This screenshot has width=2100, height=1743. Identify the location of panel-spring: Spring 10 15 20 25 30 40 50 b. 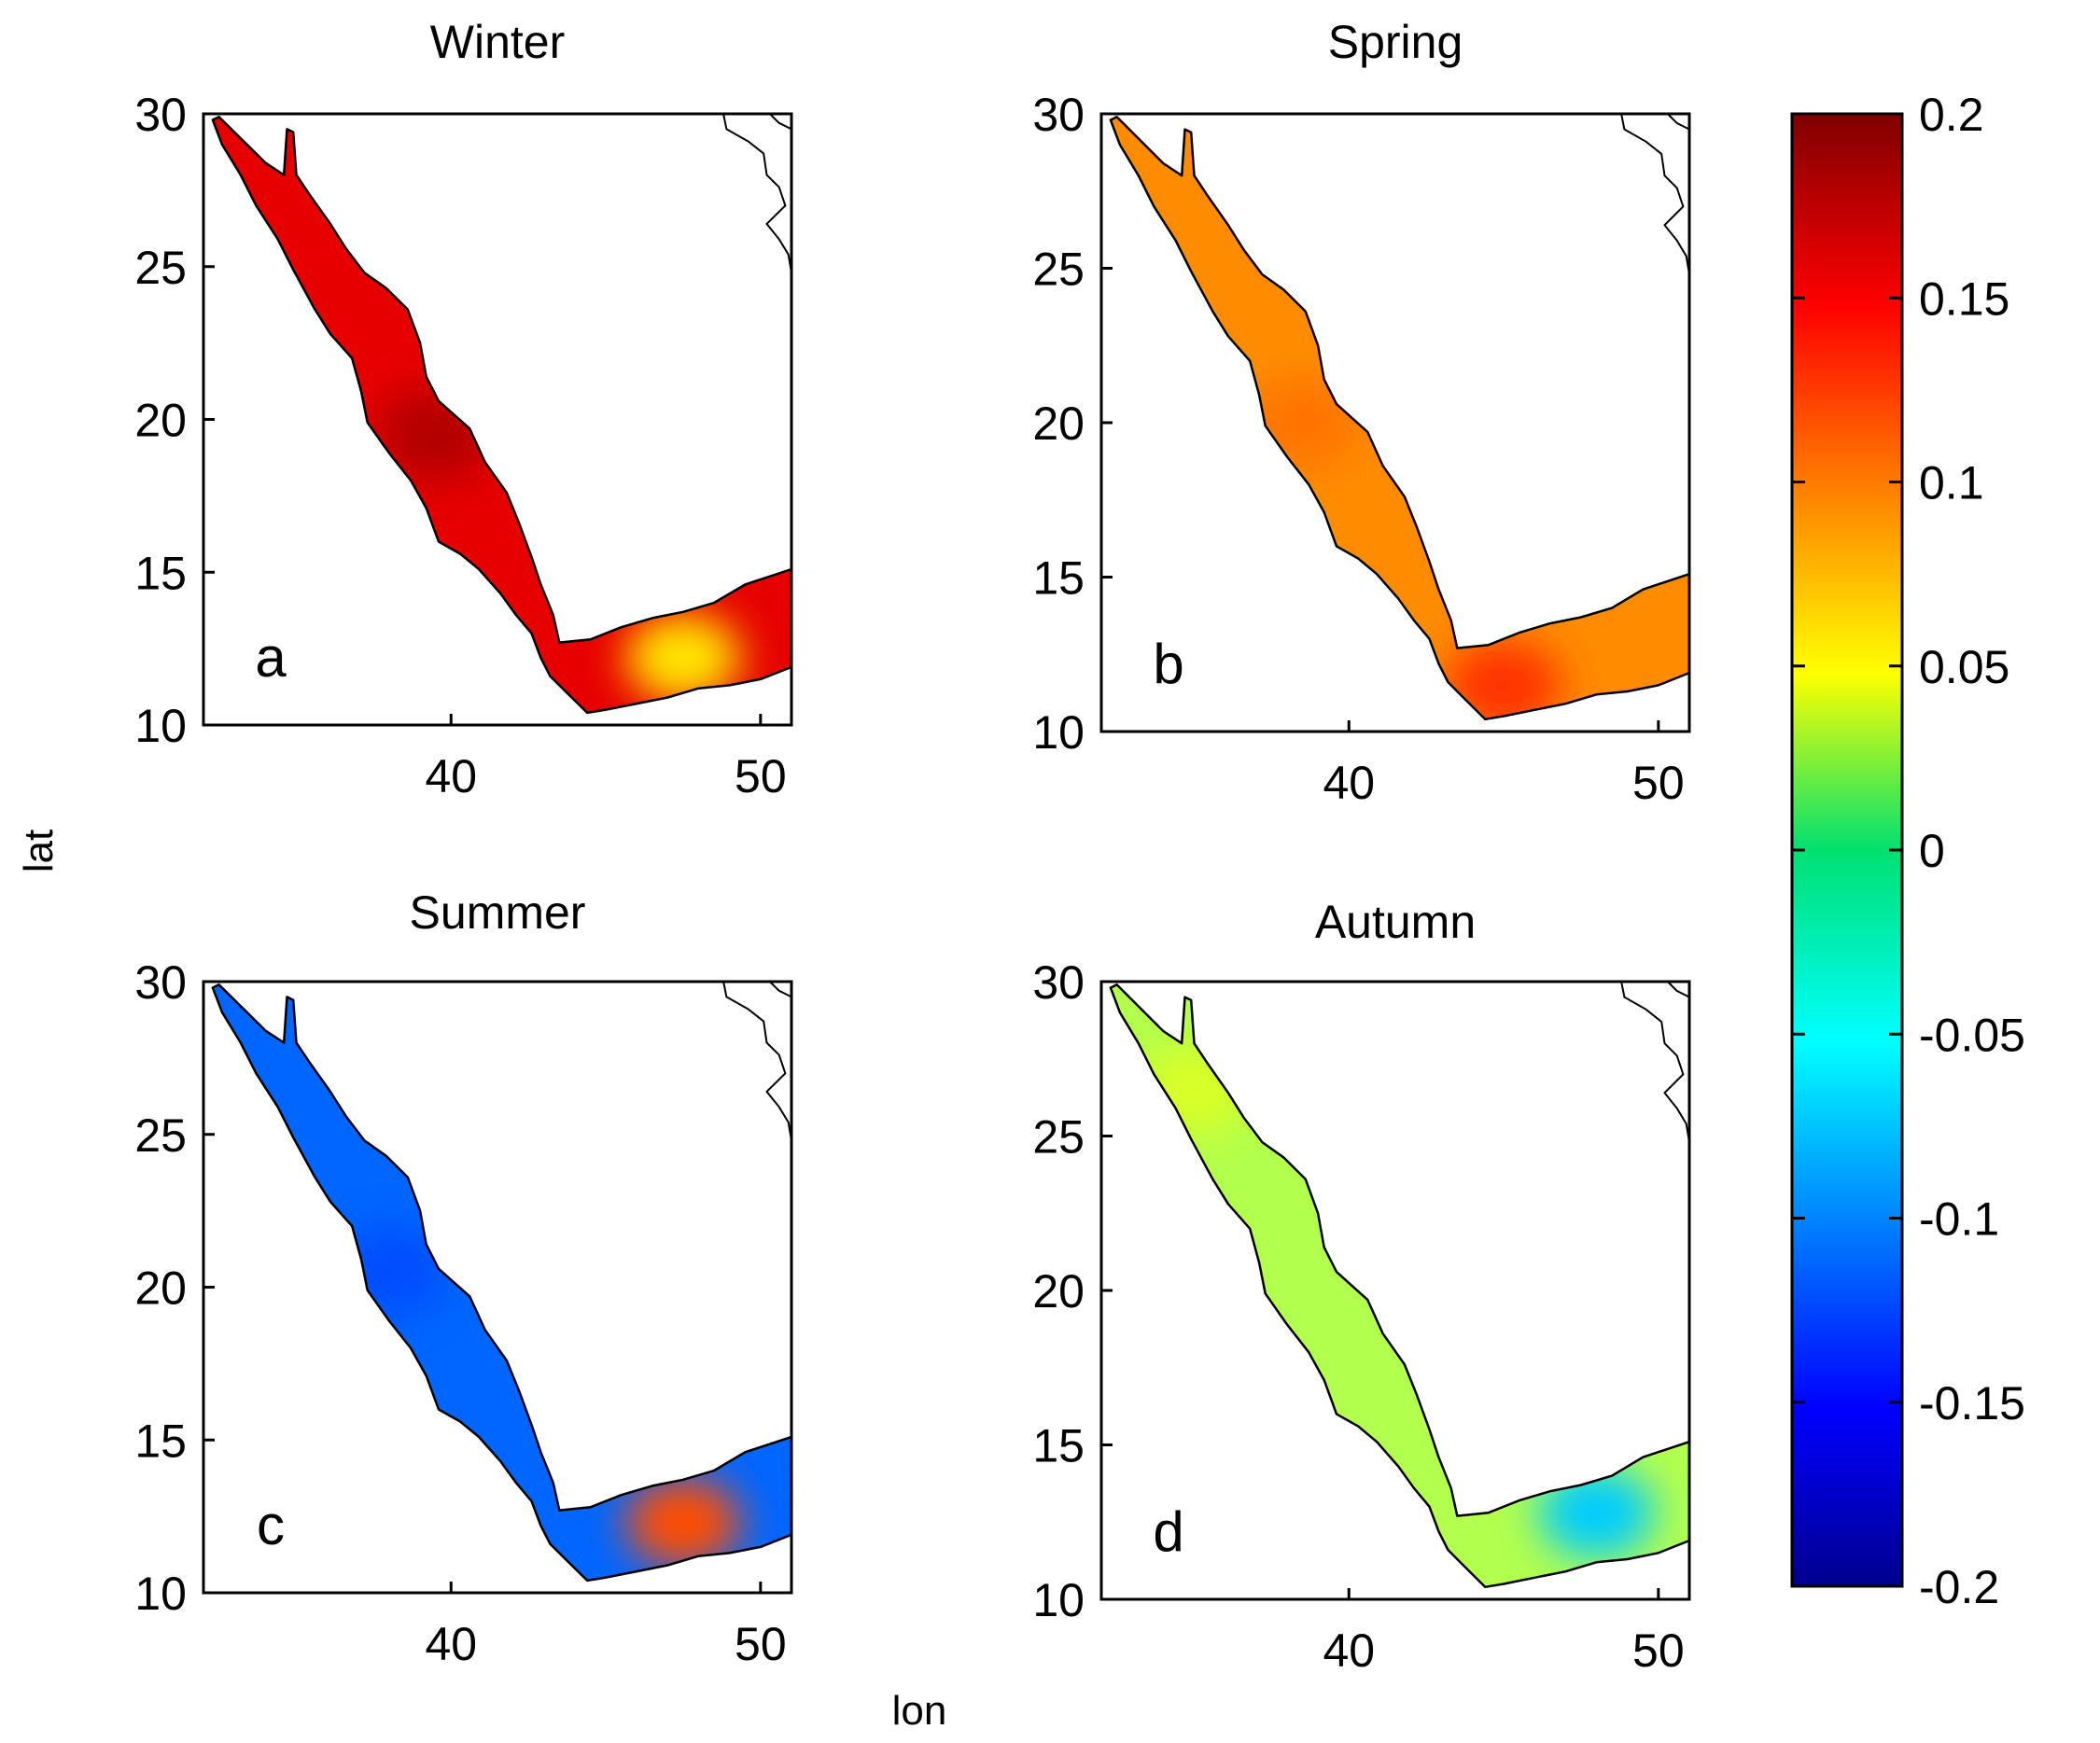
(1361, 412).